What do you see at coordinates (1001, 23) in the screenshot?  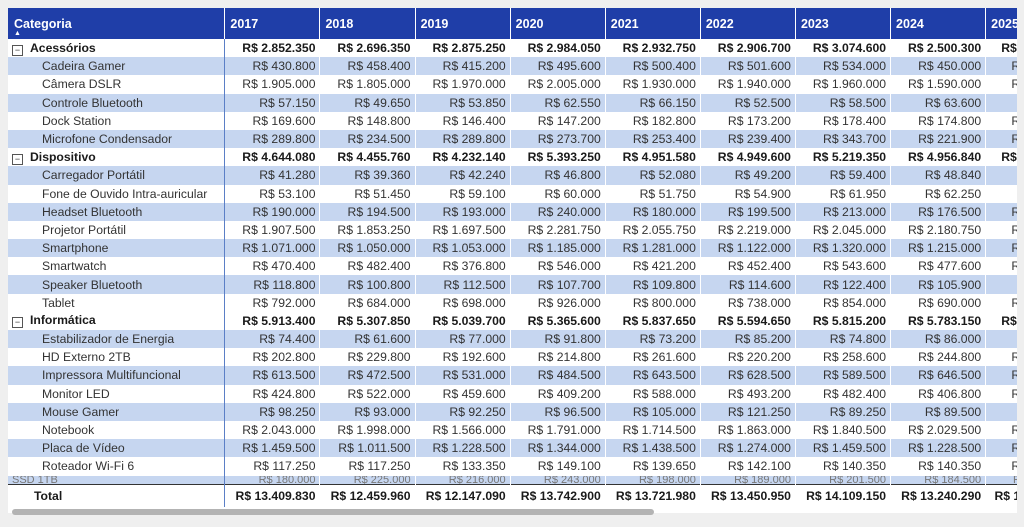 I see `column-header-year: 2025` at bounding box center [1001, 23].